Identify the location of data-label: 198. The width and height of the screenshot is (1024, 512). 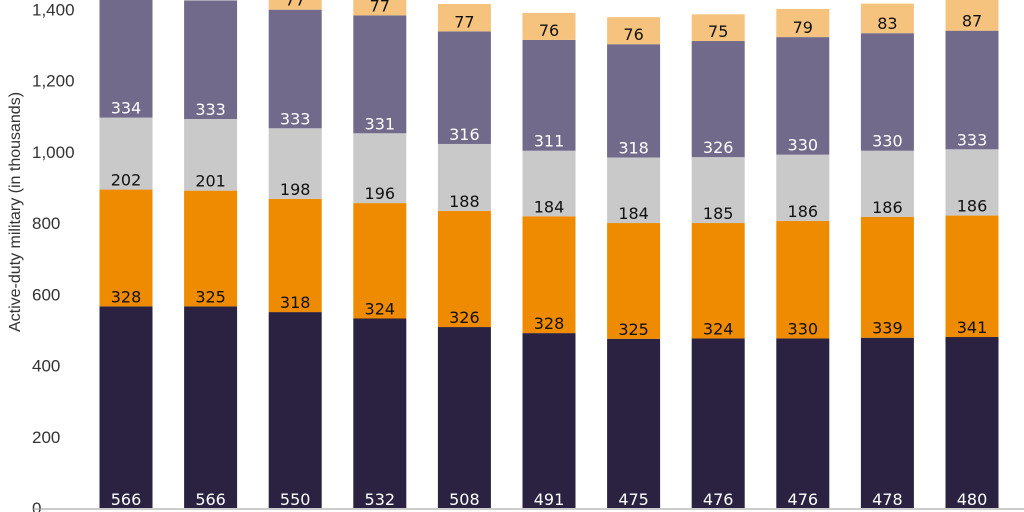
(295, 189).